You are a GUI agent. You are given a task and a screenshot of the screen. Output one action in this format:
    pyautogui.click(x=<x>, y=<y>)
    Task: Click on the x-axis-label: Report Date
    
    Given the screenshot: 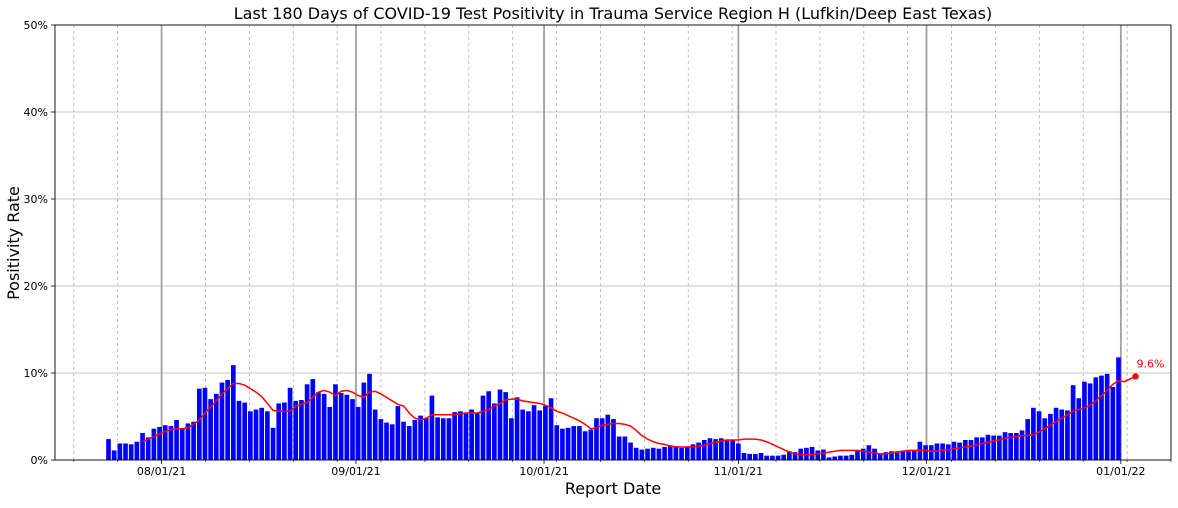 What is the action you would take?
    pyautogui.click(x=613, y=488)
    